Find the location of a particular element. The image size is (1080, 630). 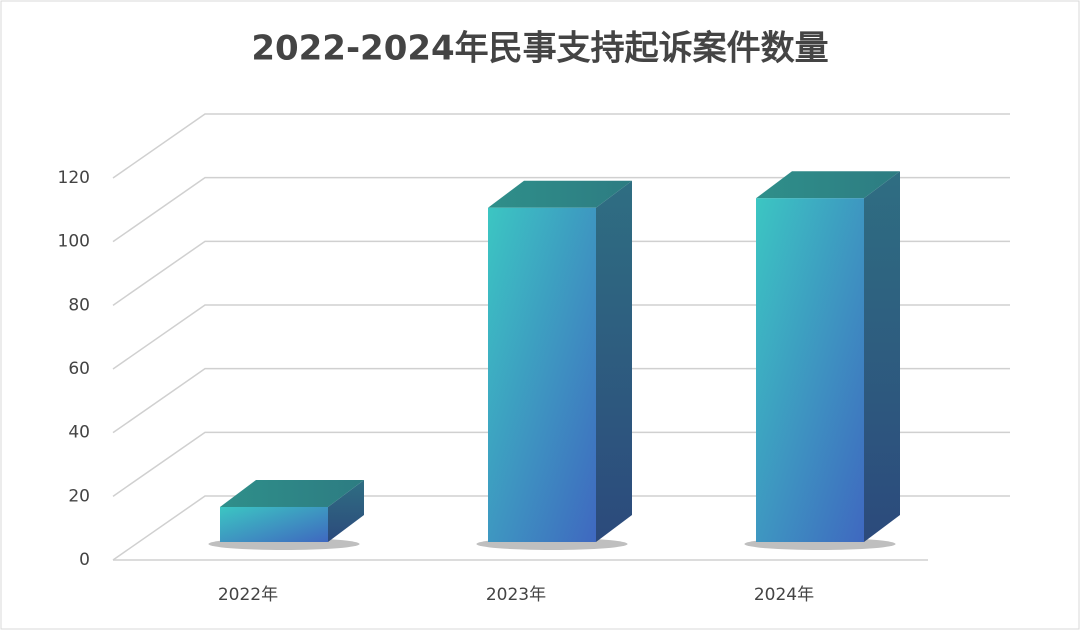

y-tick-label: 80 is located at coordinates (79, 305).